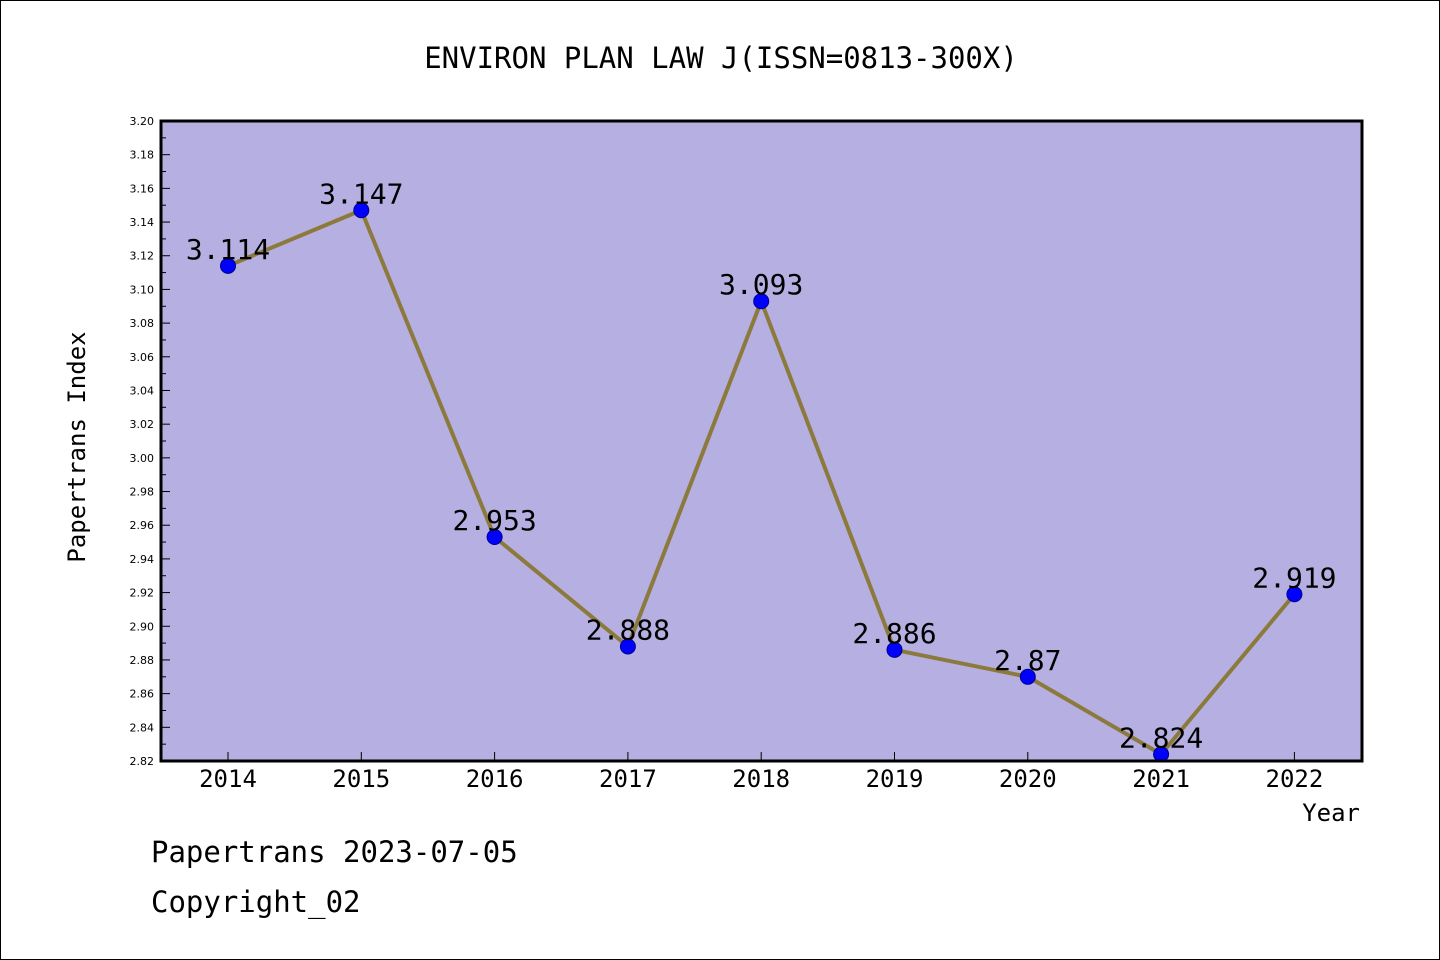 The image size is (1440, 960). I want to click on y-tick-label: 2.84, so click(142, 727).